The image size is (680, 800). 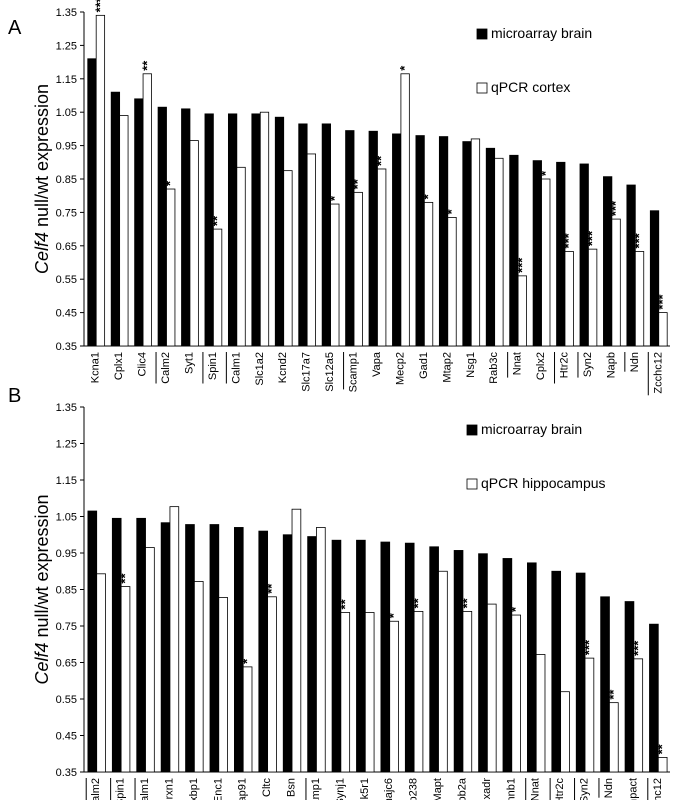 I want to click on bar-qpcr-impact, so click(x=638, y=715).